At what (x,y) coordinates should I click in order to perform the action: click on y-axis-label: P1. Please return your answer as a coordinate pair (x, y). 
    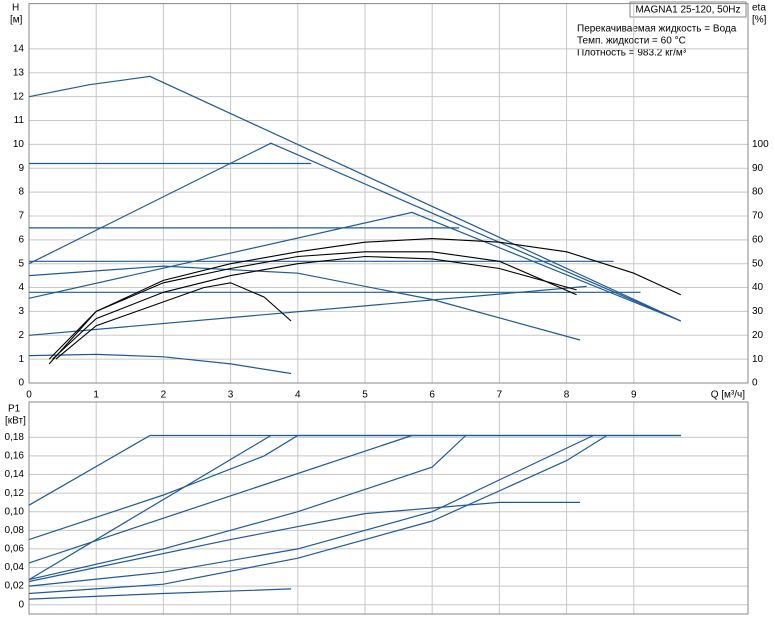
    Looking at the image, I should click on (14, 409).